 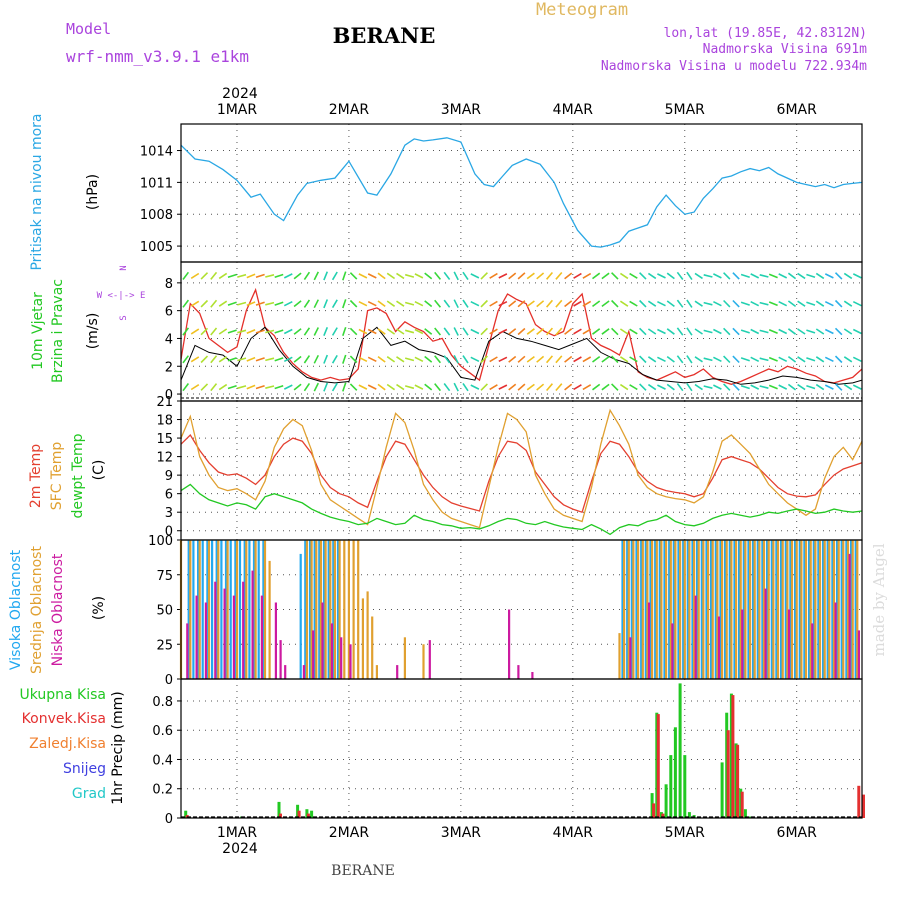 What do you see at coordinates (169, 513) in the screenshot?
I see `temperature-ytick-label-1: 3` at bounding box center [169, 513].